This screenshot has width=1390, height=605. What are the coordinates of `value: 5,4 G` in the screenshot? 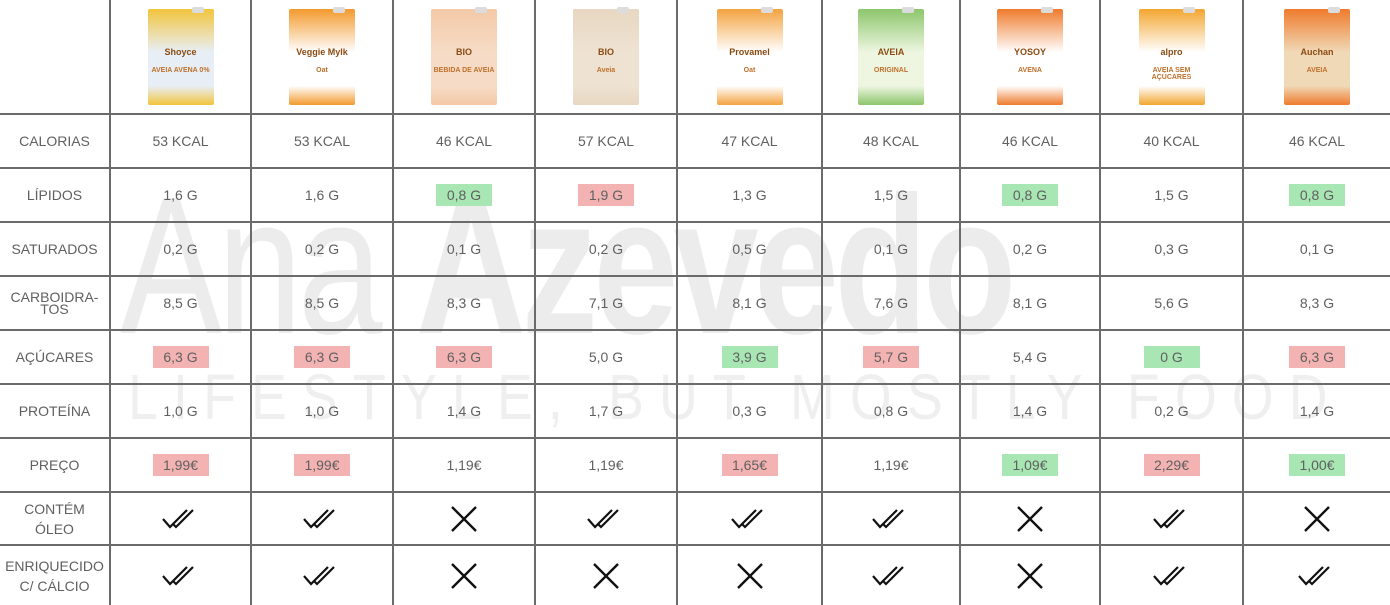 It's located at (1030, 357).